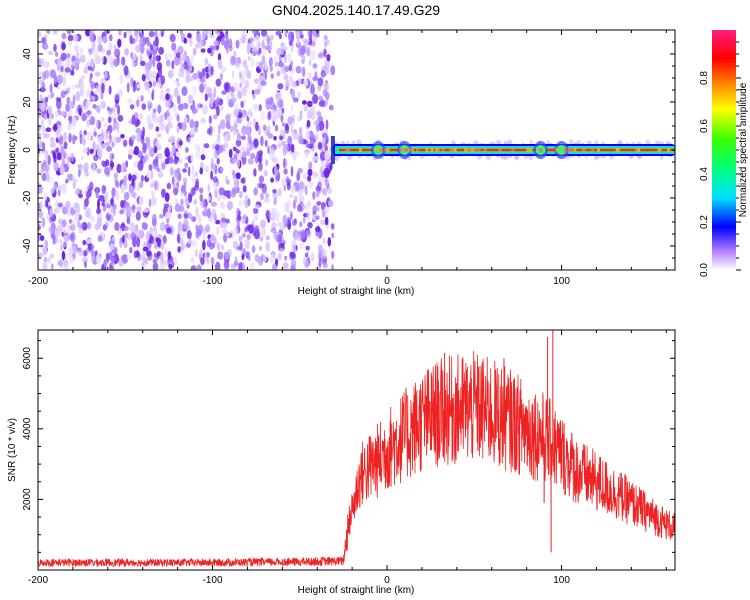 The image size is (750, 600). I want to click on chart-title: GN04.2025.140.17.49.G29, so click(356, 10).